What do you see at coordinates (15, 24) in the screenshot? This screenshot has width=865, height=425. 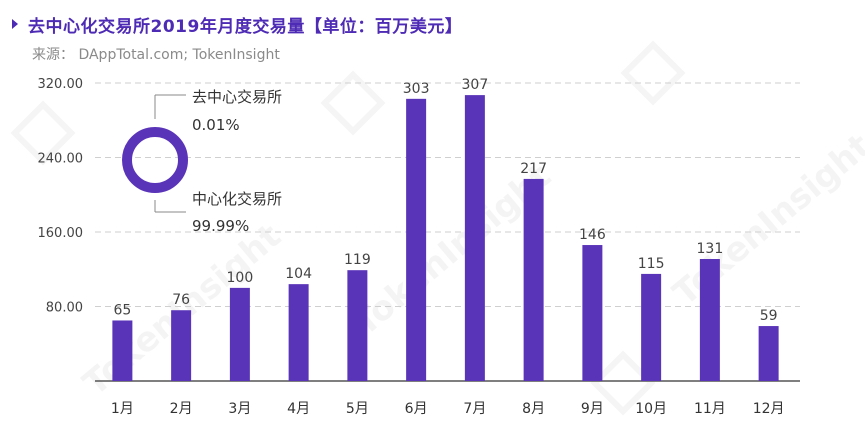 I see `triangle-bullet-icon` at bounding box center [15, 24].